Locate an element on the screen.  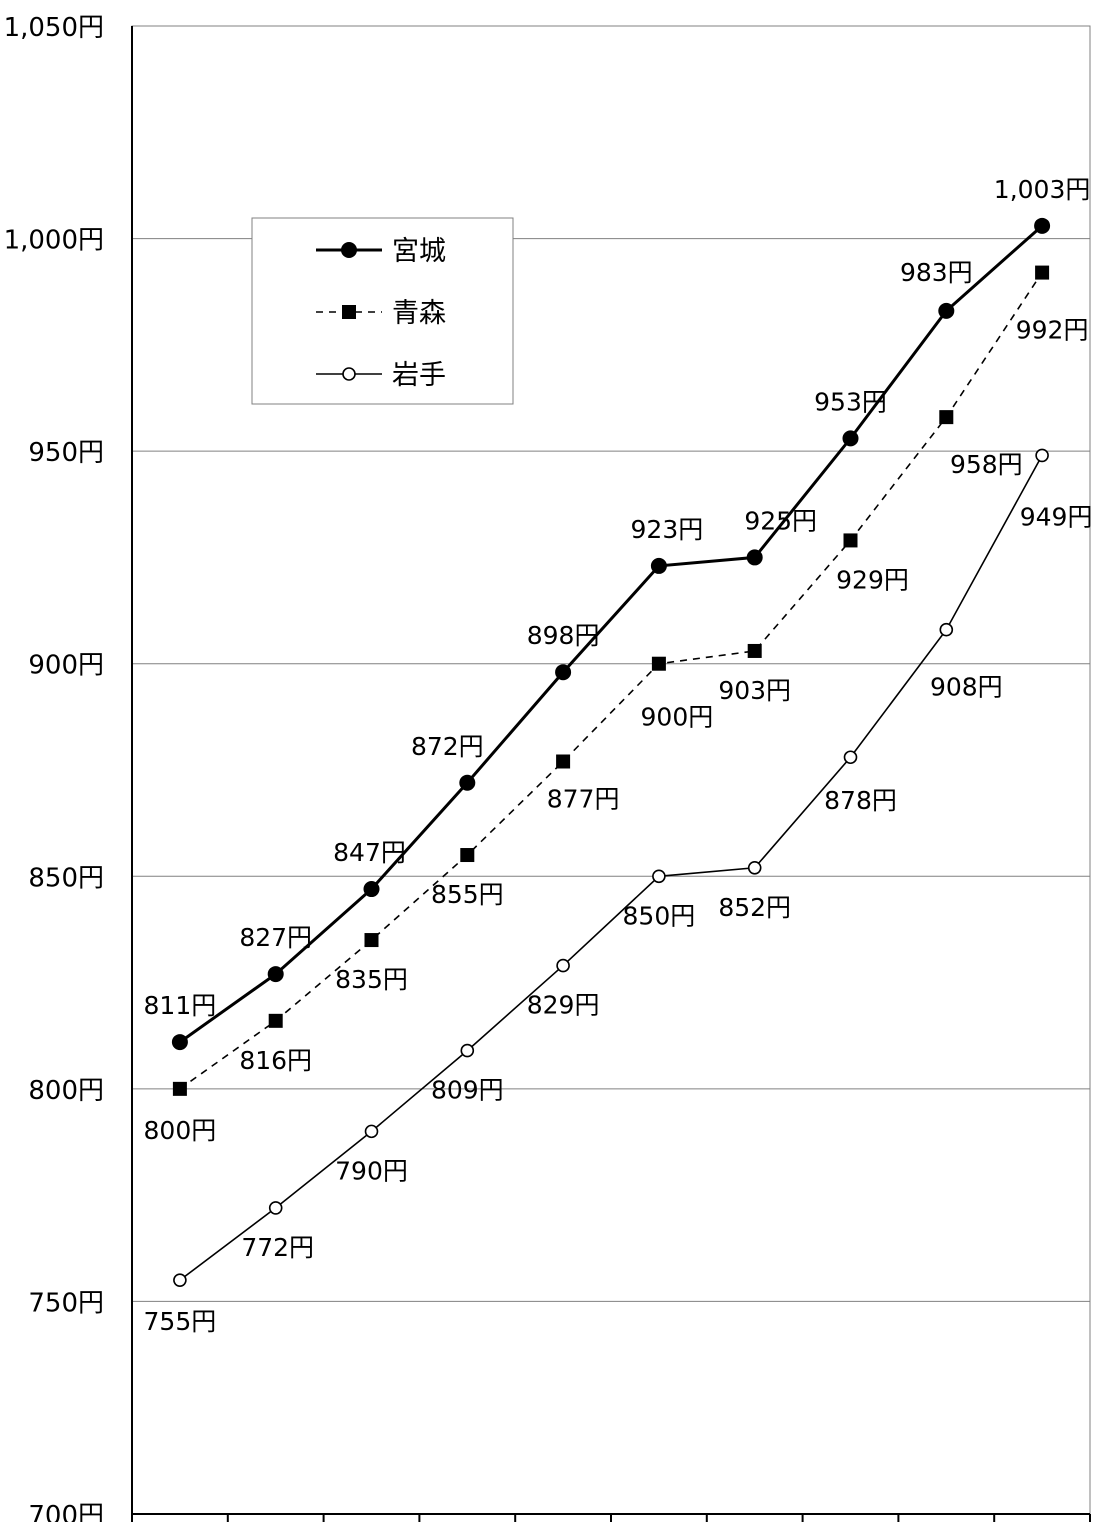
data-label: 835円 is located at coordinates (371, 979).